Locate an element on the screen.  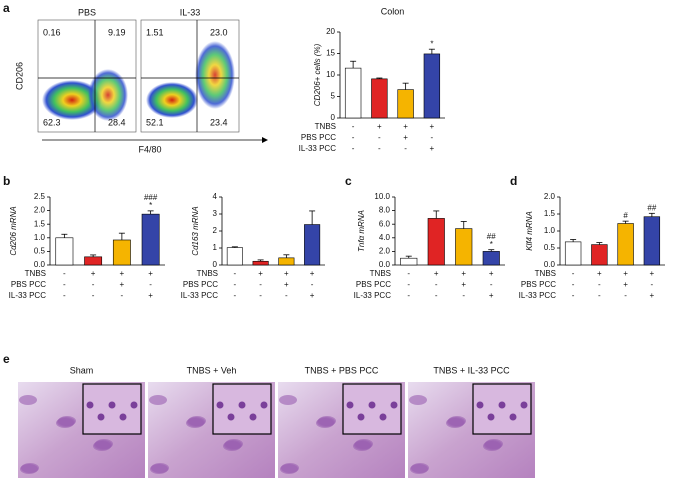
y-tick-label: 0.5 is located at coordinates (550, 247).